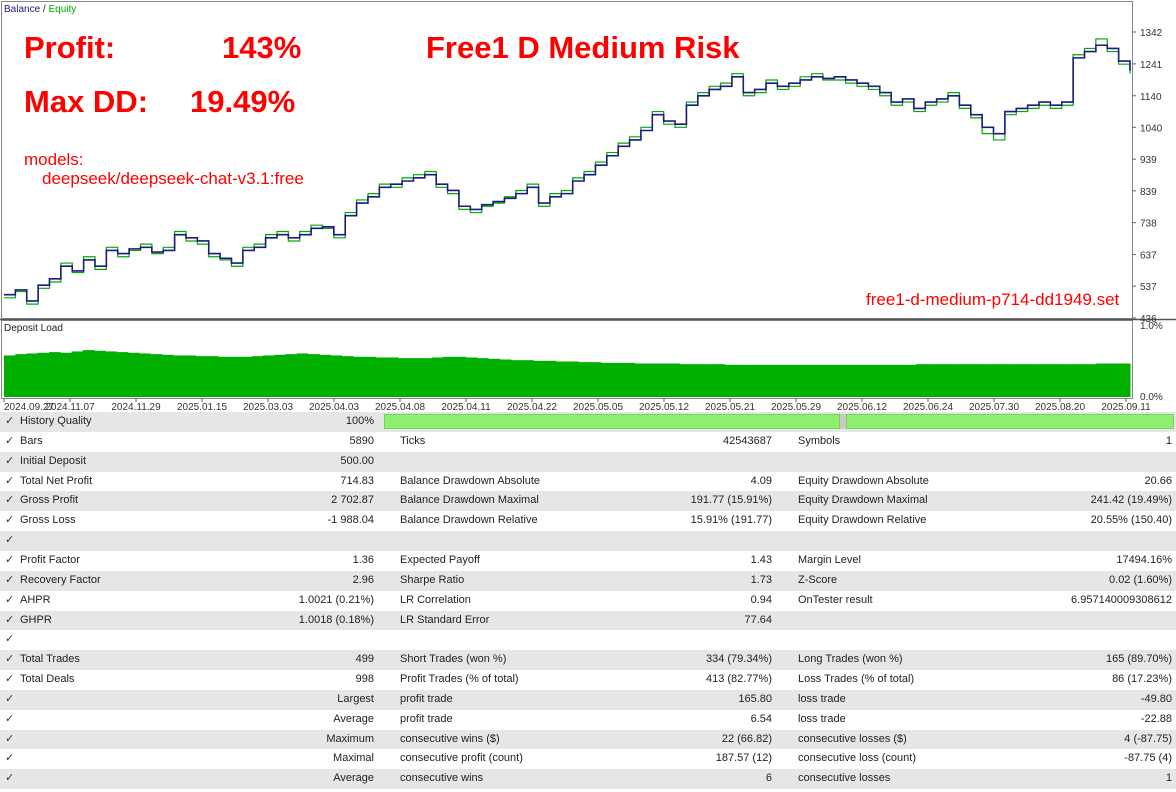  Describe the element at coordinates (1151, 128) in the screenshot. I see `y-tick-label: 1040` at that location.